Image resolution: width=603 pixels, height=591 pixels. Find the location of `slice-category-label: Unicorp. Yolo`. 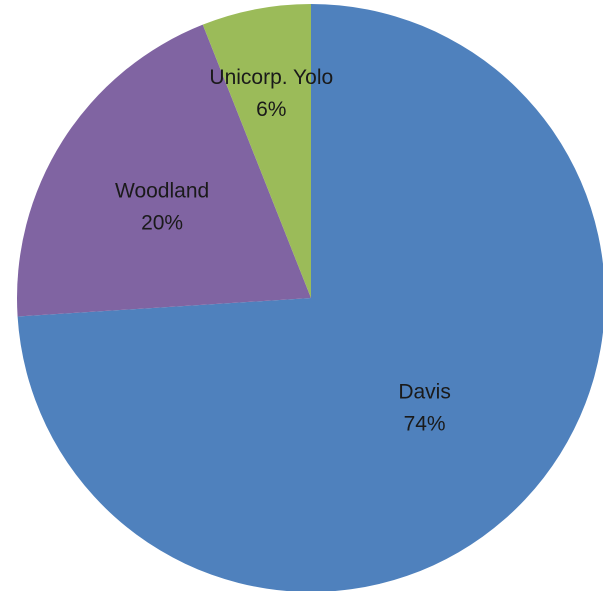

slice-category-label: Unicorp. Yolo is located at coordinates (271, 77).